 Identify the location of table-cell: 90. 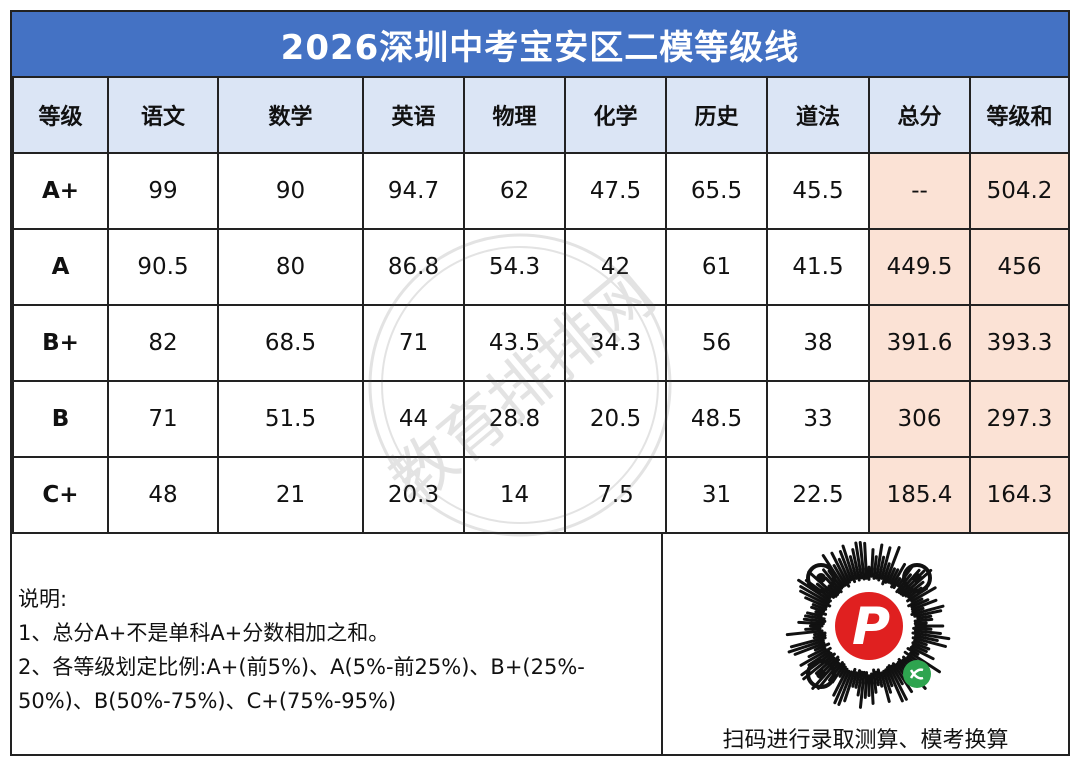
(290, 191).